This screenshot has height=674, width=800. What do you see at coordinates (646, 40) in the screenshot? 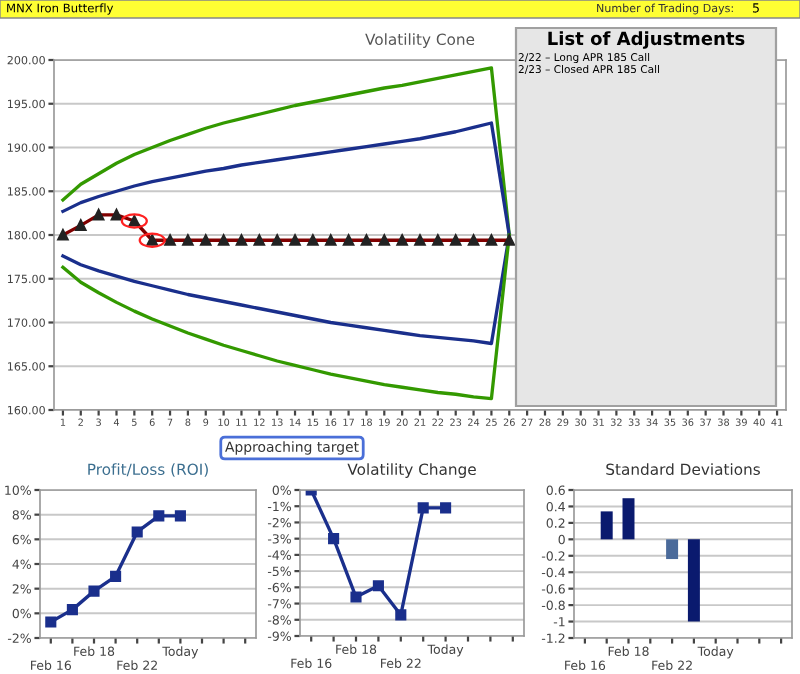
I see `text: List of Adjustments` at bounding box center [646, 40].